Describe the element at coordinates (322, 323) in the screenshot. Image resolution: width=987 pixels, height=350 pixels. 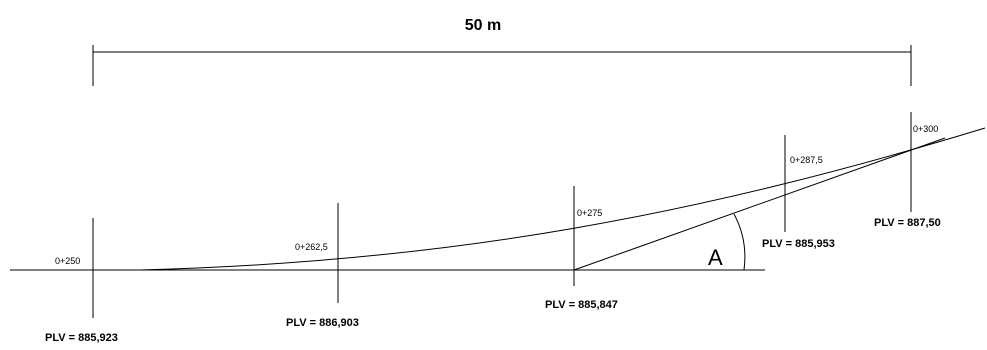
I see `plv-label-1: PLV = 886,903` at that location.